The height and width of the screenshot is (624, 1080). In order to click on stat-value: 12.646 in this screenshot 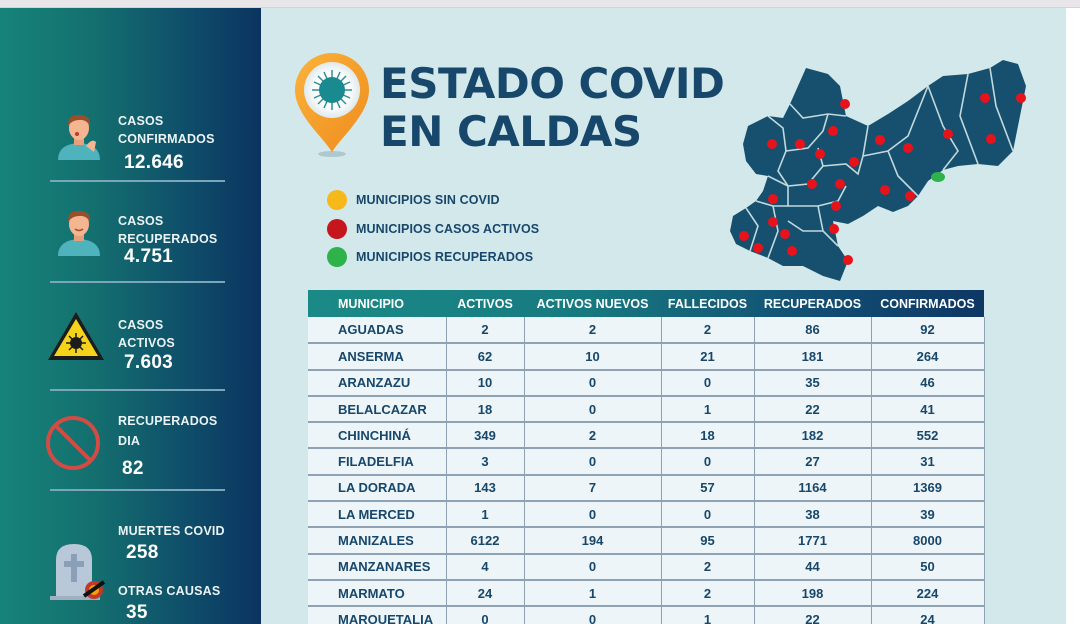, I will do `click(154, 162)`.